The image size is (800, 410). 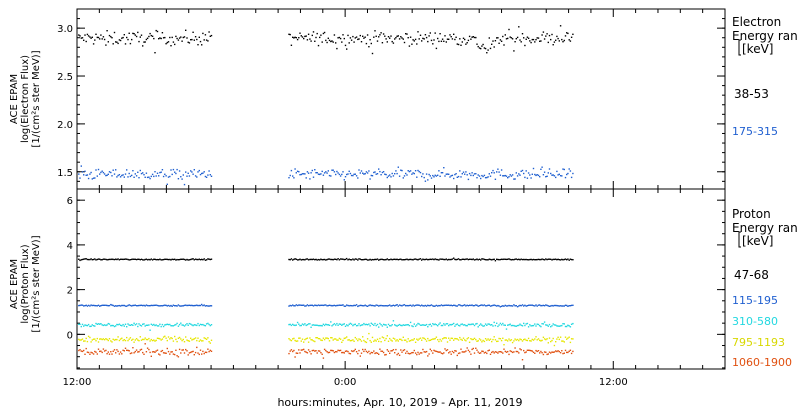 I want to click on proton-legend-series-2: 115-195, so click(x=755, y=300).